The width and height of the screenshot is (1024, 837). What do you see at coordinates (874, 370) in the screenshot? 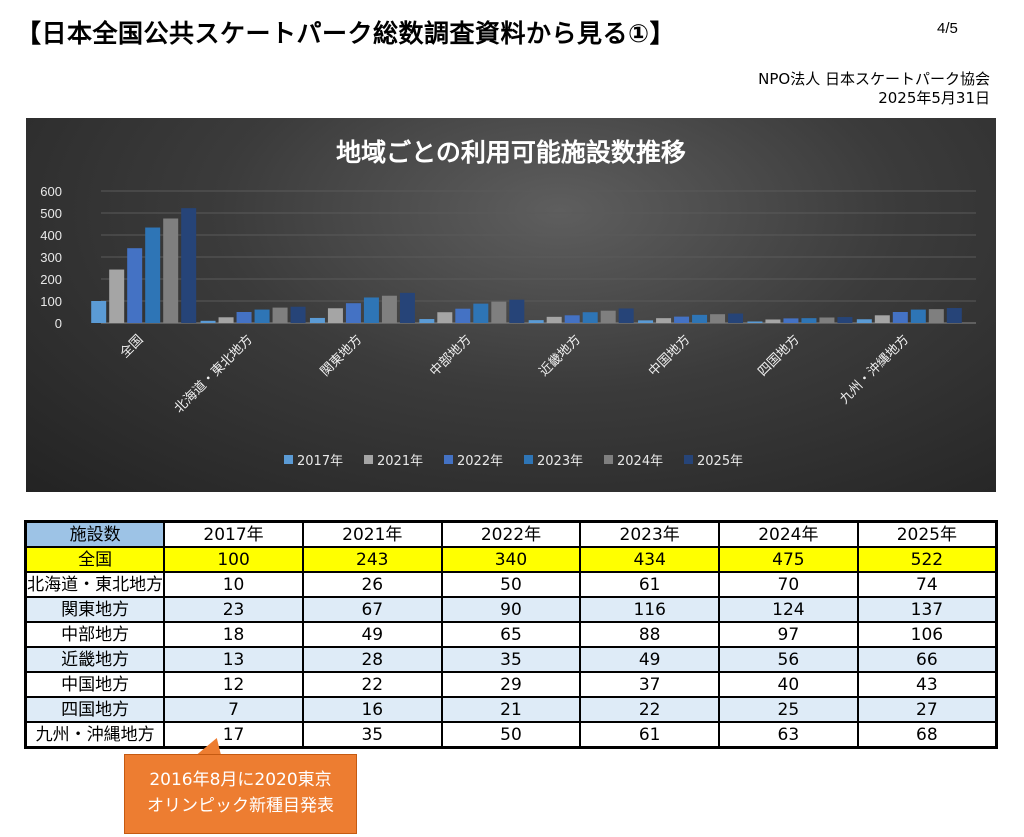
I see `x-category-label: 九州・沖縄地方` at bounding box center [874, 370].